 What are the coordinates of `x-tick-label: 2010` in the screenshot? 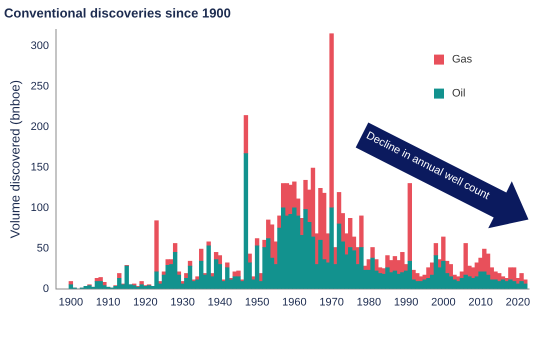 It's located at (480, 302).